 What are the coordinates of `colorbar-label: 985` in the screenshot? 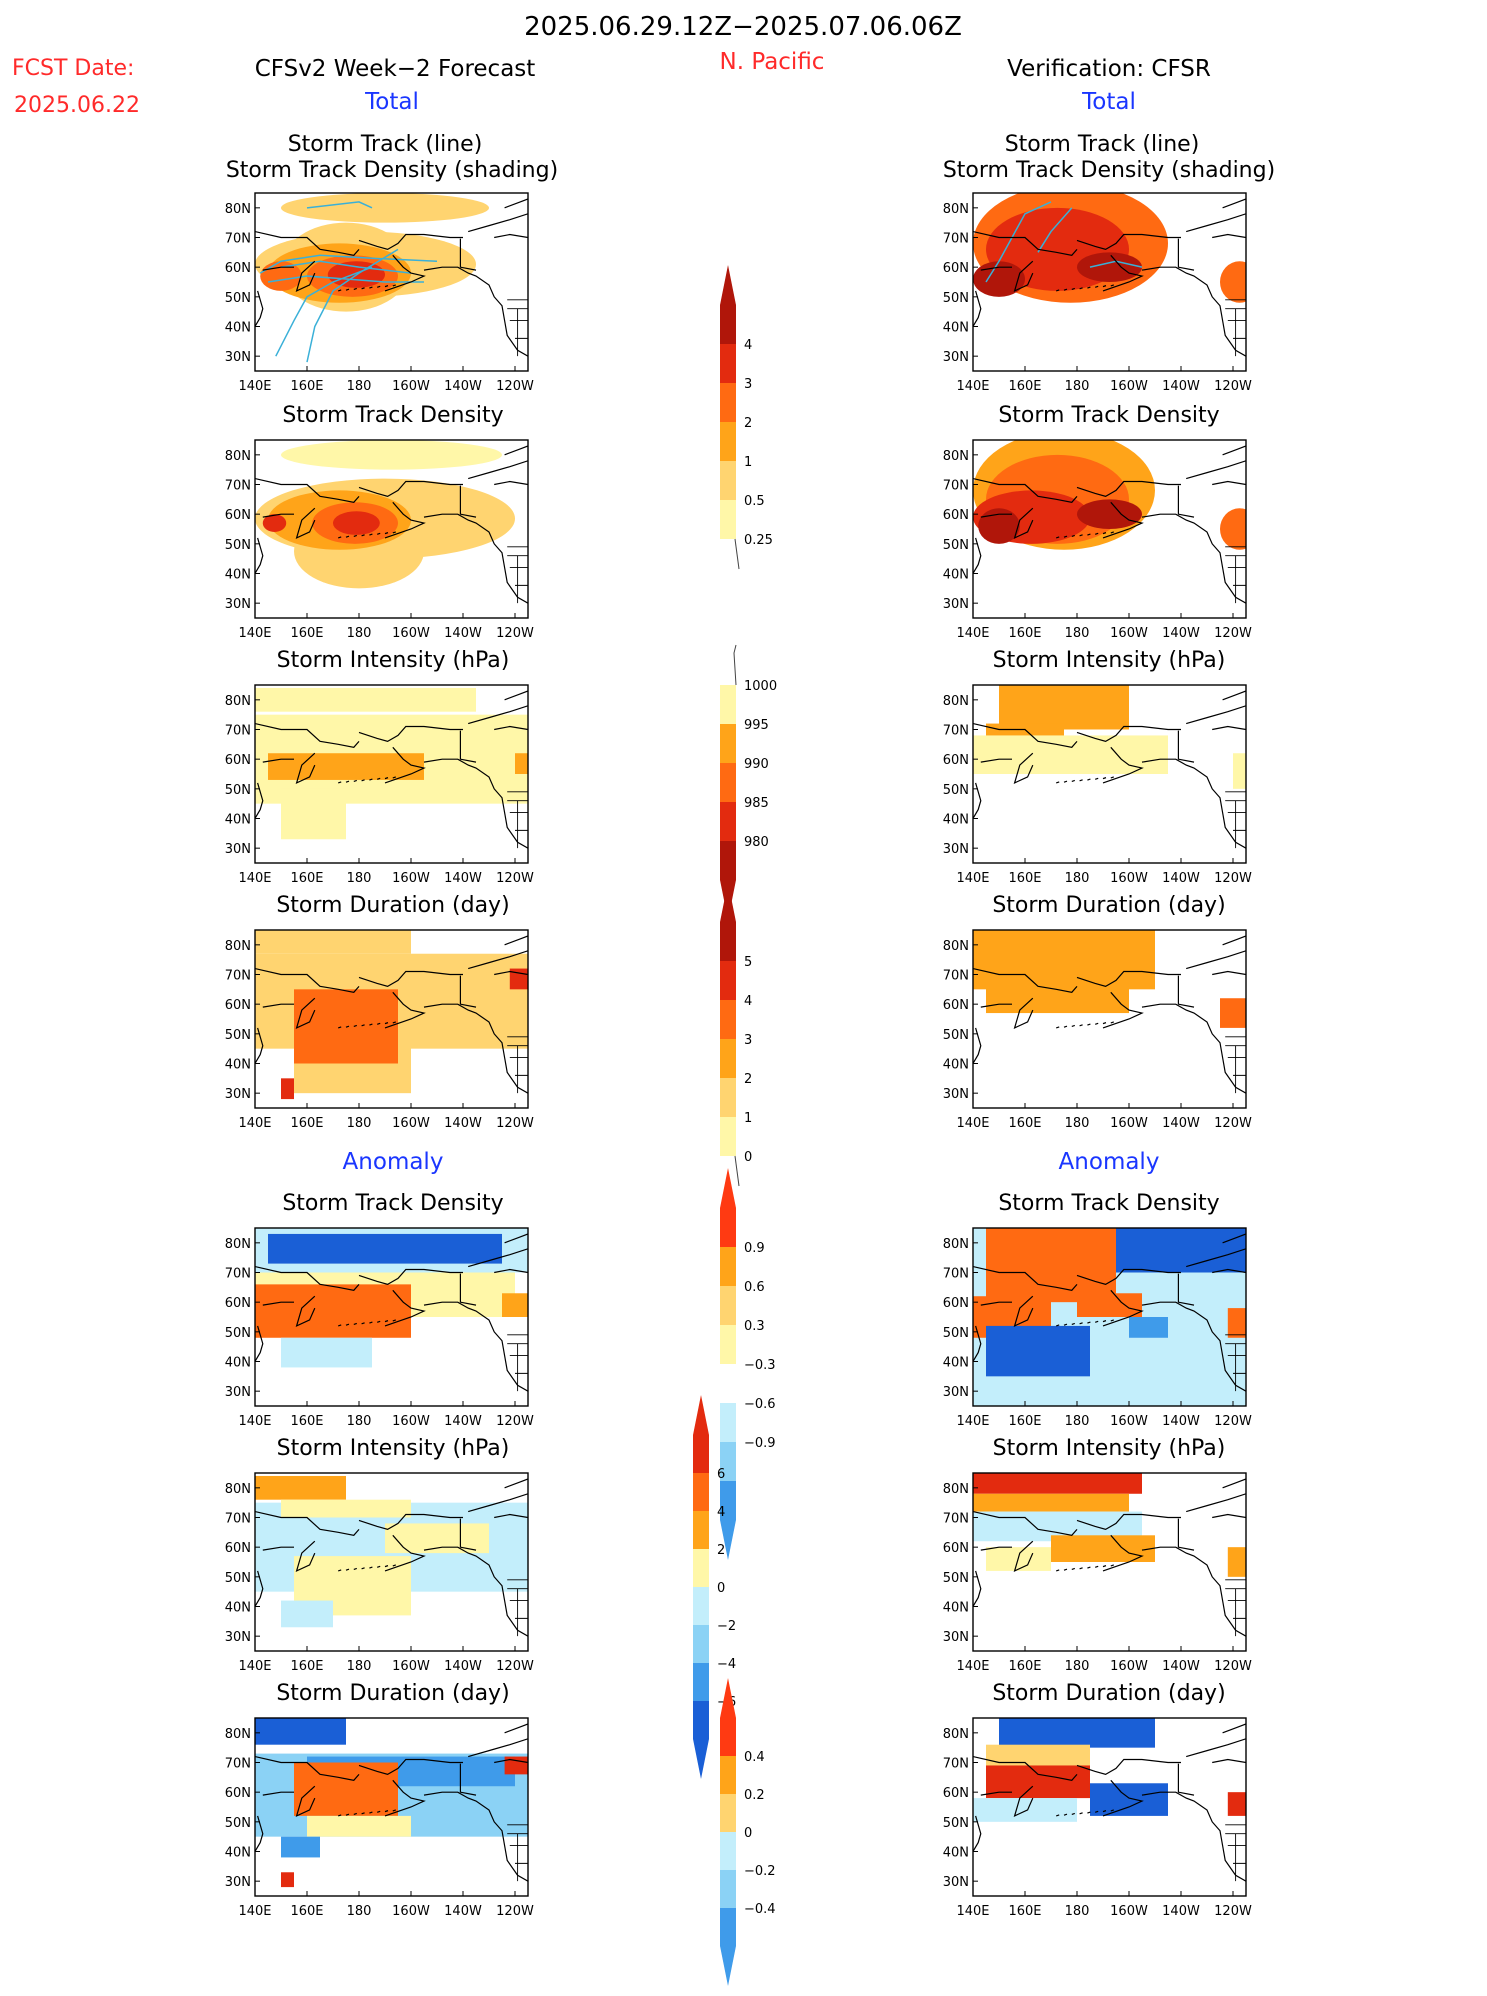 It's located at (756, 803).